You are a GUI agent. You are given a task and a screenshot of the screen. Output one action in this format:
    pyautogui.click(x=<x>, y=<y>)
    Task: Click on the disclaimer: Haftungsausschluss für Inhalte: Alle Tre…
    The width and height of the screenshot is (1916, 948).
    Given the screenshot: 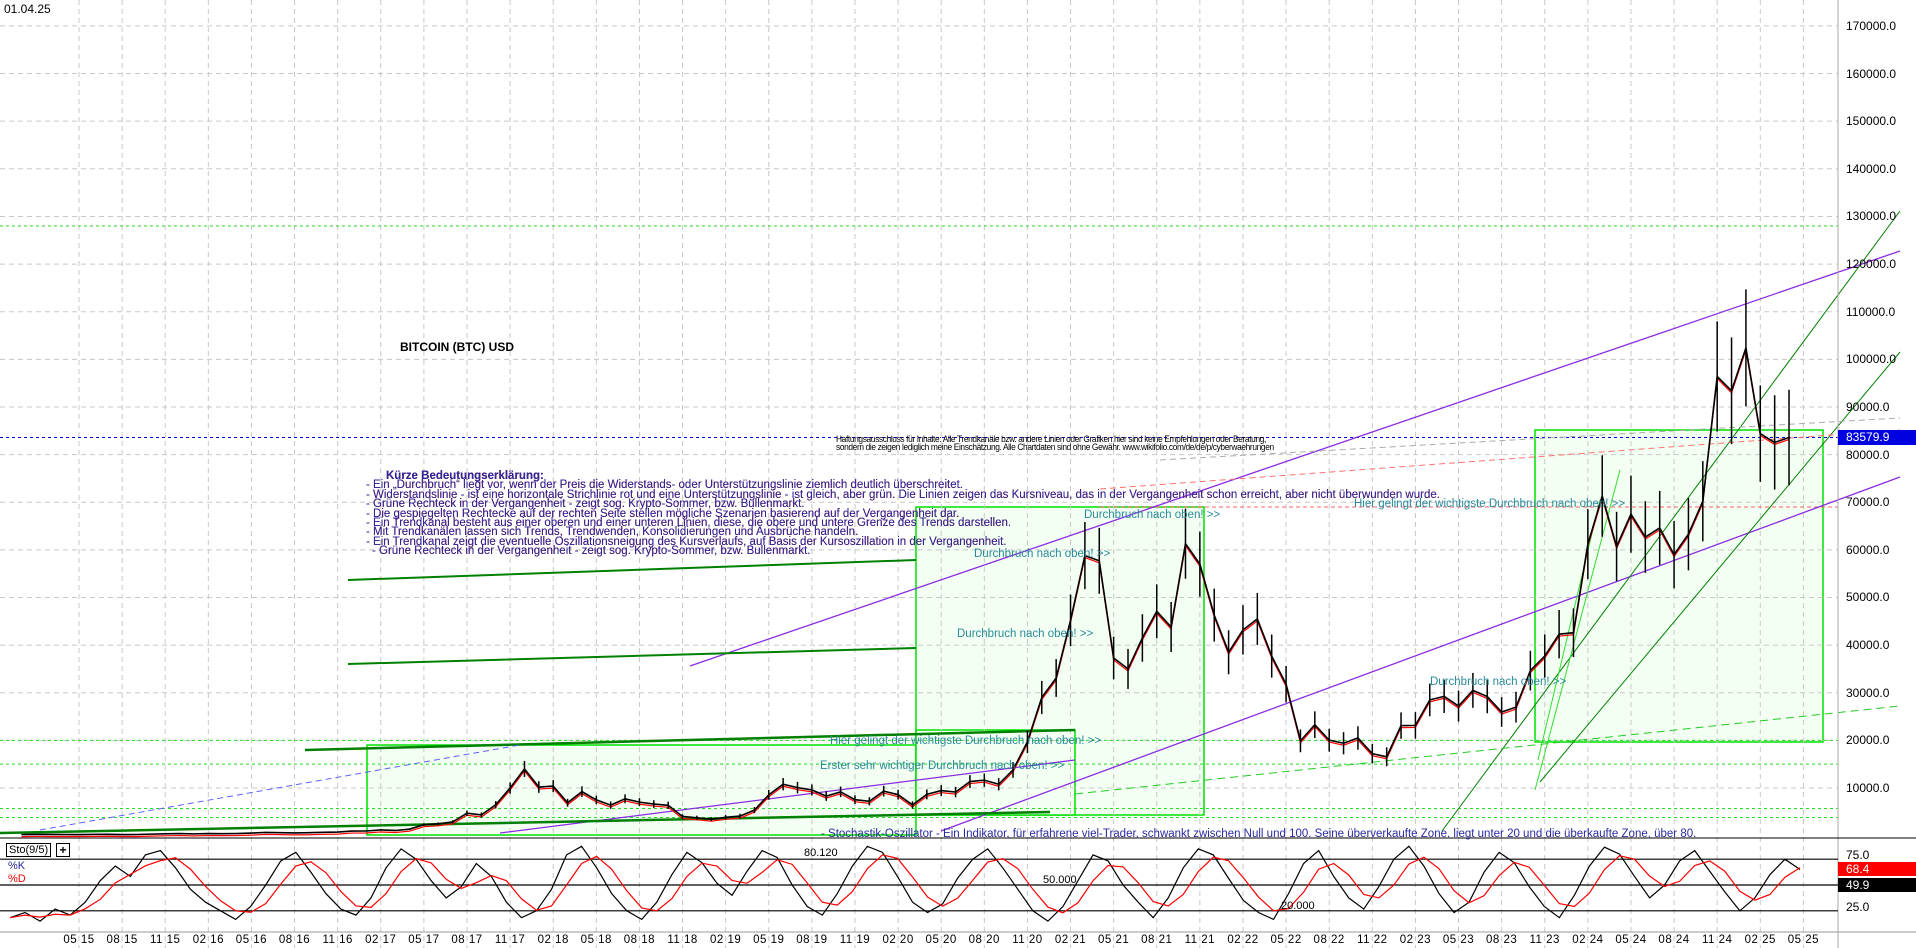 What is the action you would take?
    pyautogui.click(x=1055, y=443)
    